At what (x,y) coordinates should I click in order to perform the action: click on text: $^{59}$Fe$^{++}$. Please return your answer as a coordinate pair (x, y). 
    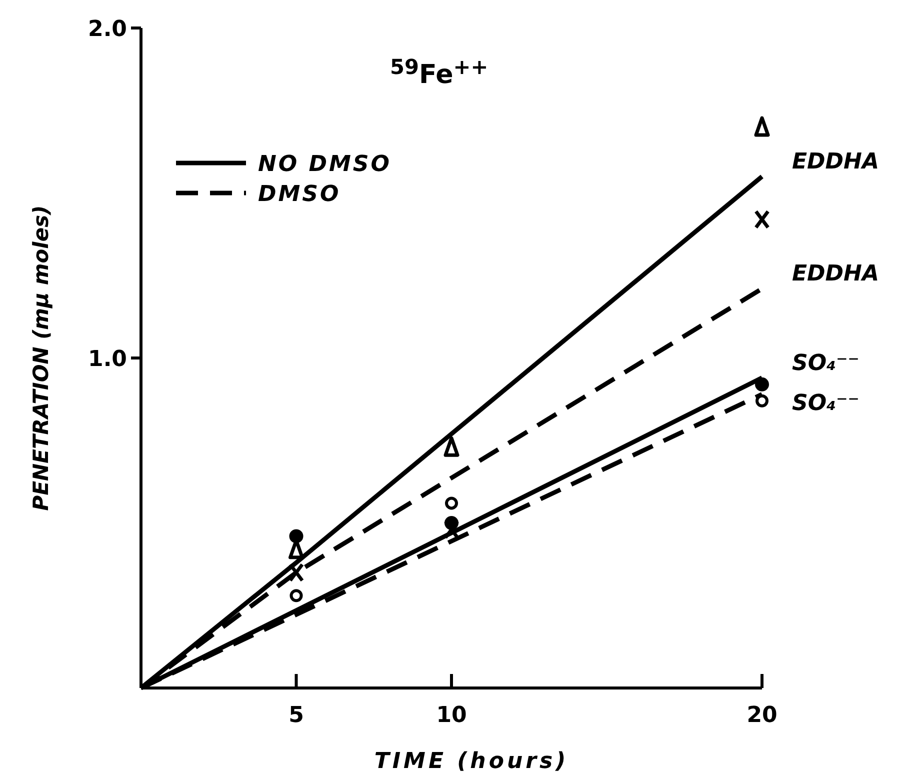
    Looking at the image, I should click on (439, 72).